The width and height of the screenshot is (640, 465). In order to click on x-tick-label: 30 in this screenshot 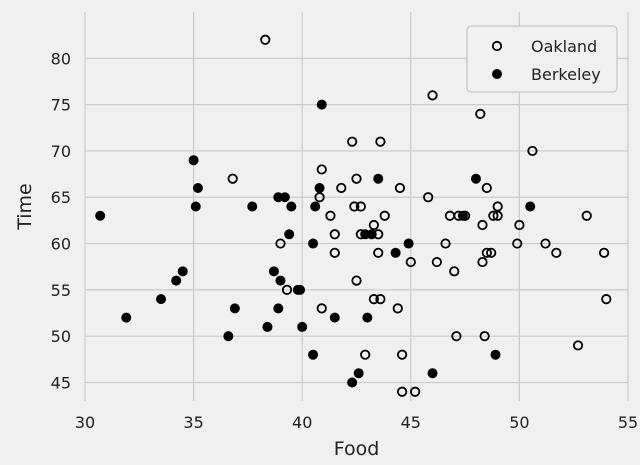, I will do `click(85, 422)`.